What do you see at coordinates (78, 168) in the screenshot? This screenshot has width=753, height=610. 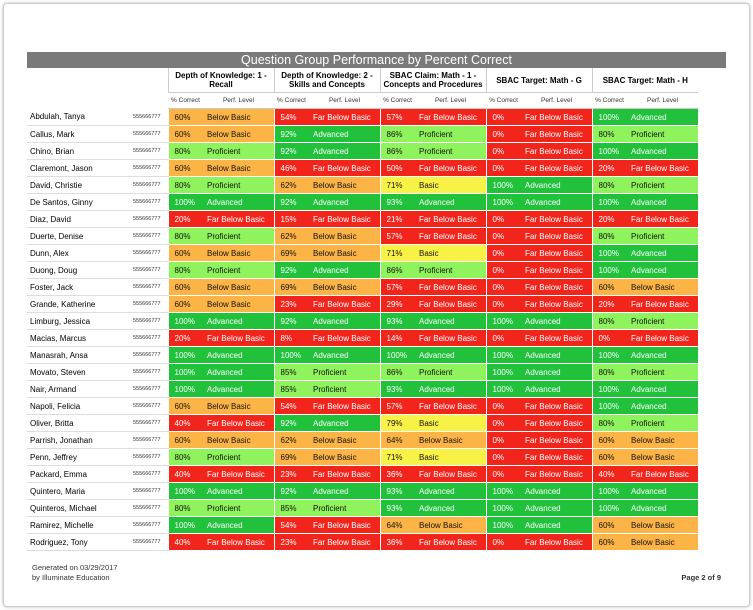 I see `student-name: Claremont, Jason` at bounding box center [78, 168].